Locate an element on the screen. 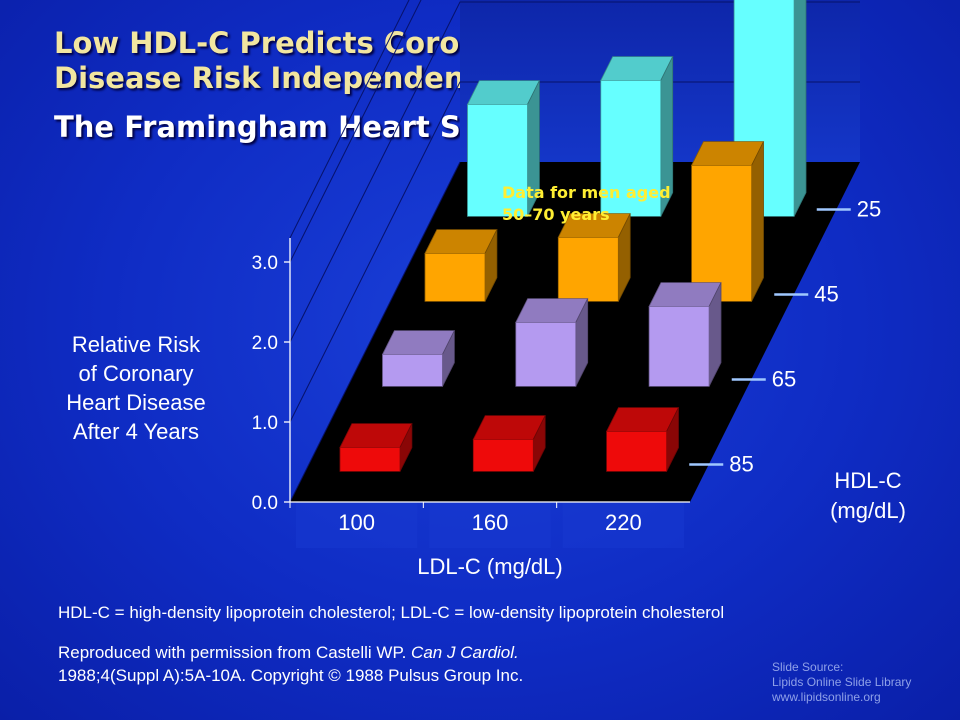 The image size is (960, 720). gridline is located at coordinates (355, 131).